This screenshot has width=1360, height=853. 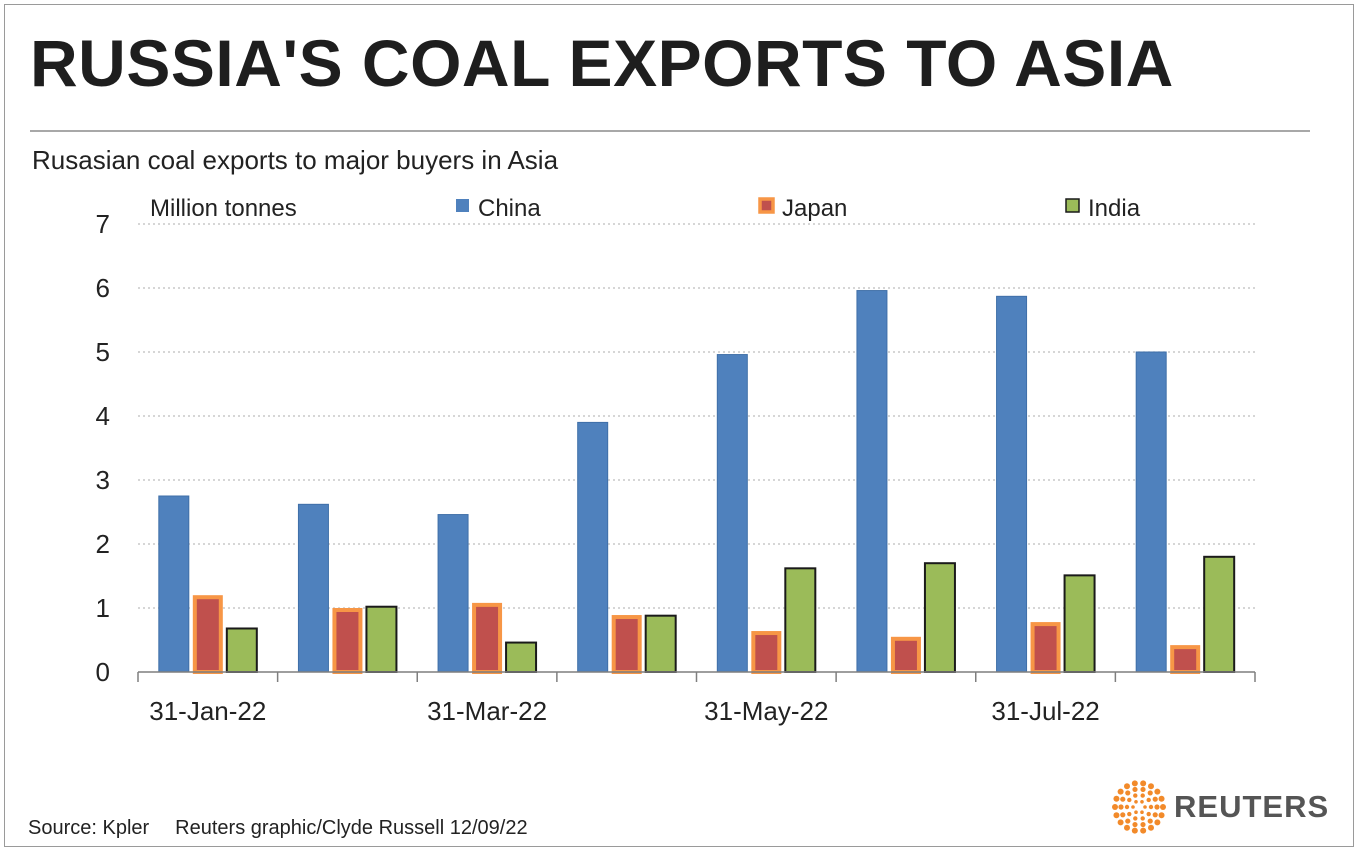 What do you see at coordinates (351, 828) in the screenshot?
I see `credit-note: Reuters graphic/Clyde Russell 12/09/22` at bounding box center [351, 828].